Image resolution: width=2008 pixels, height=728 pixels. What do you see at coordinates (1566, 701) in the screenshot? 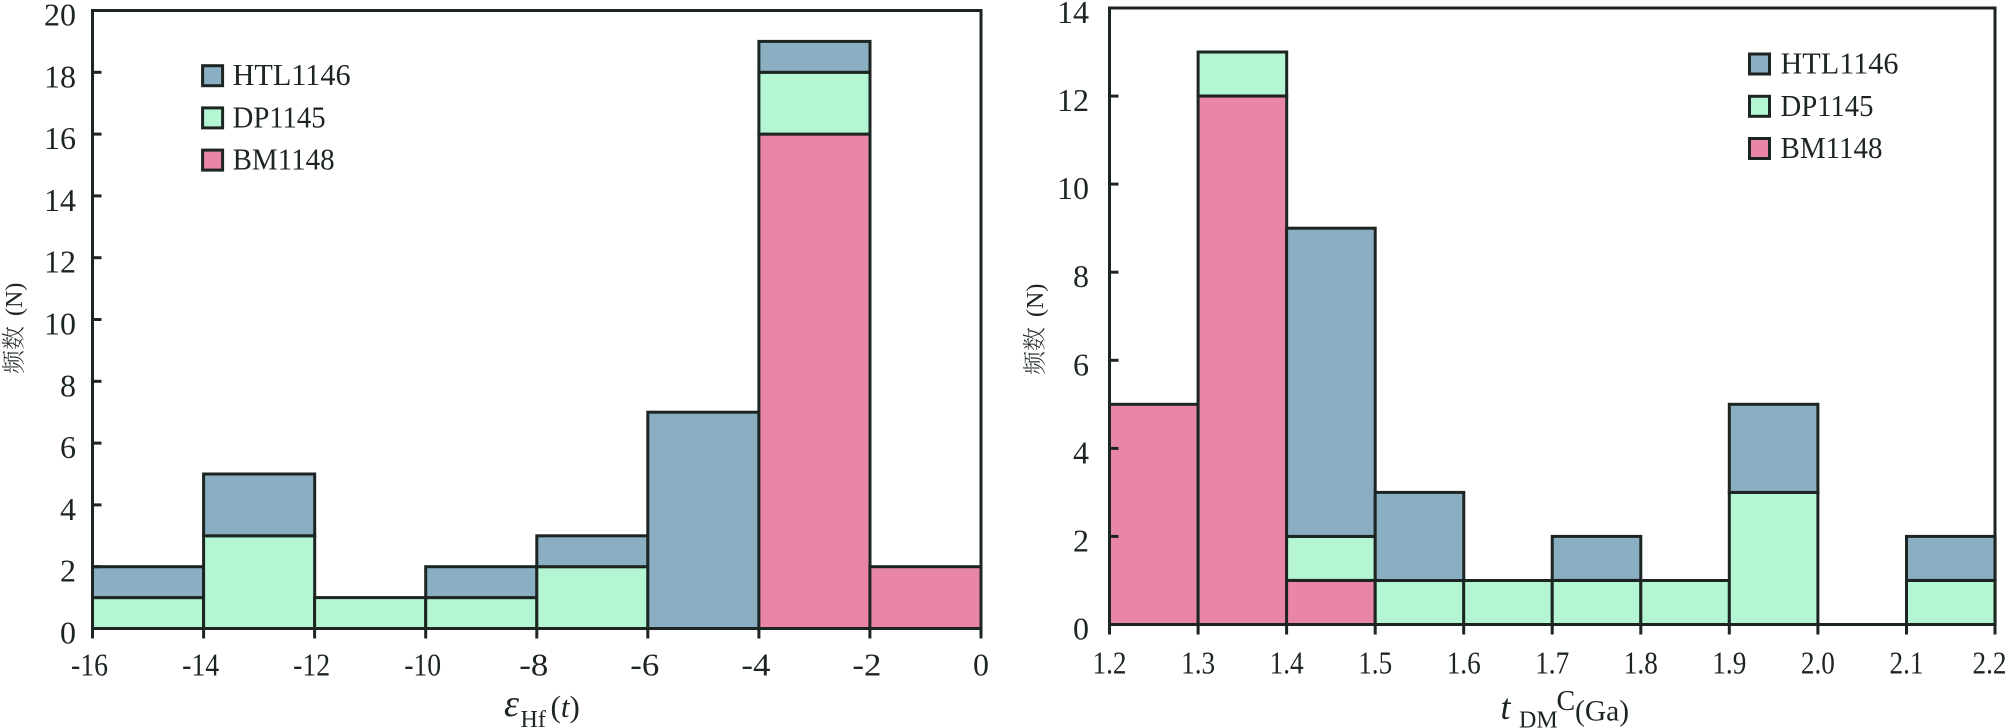
I see `svg-text: C` at bounding box center [1566, 701].